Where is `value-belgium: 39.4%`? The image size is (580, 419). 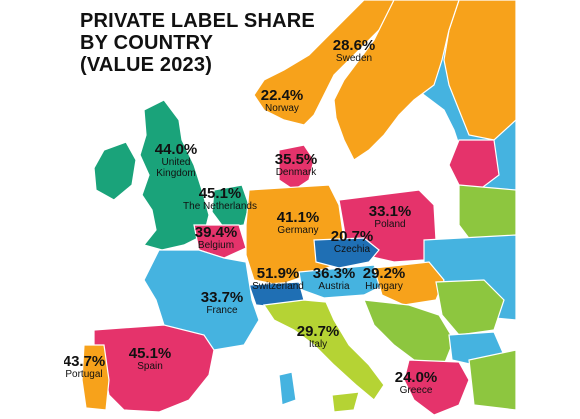
value-belgium: 39.4% is located at coordinates (216, 232).